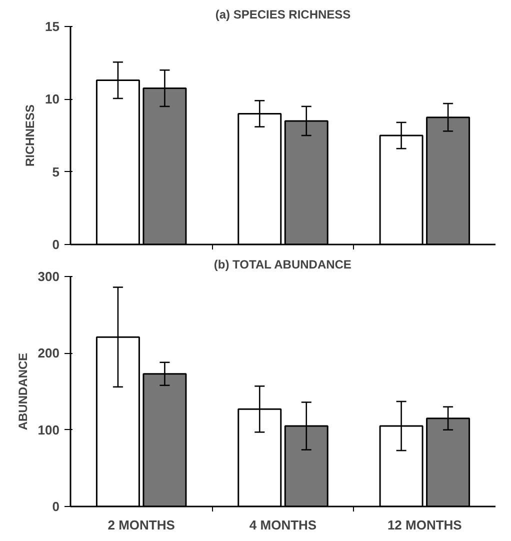 This screenshot has height=541, width=511. Describe the element at coordinates (283, 15) in the screenshot. I see `chart-title: (a) SPECIES RICHNESS` at that location.